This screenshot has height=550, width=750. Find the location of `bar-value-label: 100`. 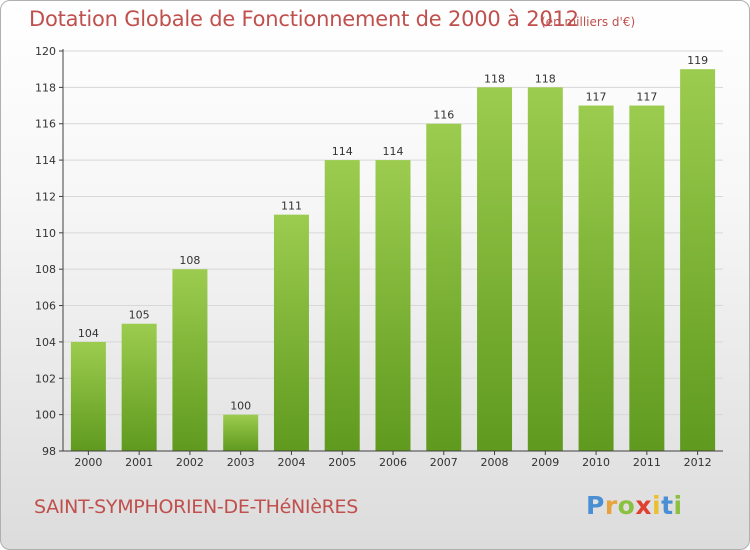

bar-value-label: 100 is located at coordinates (240, 406).